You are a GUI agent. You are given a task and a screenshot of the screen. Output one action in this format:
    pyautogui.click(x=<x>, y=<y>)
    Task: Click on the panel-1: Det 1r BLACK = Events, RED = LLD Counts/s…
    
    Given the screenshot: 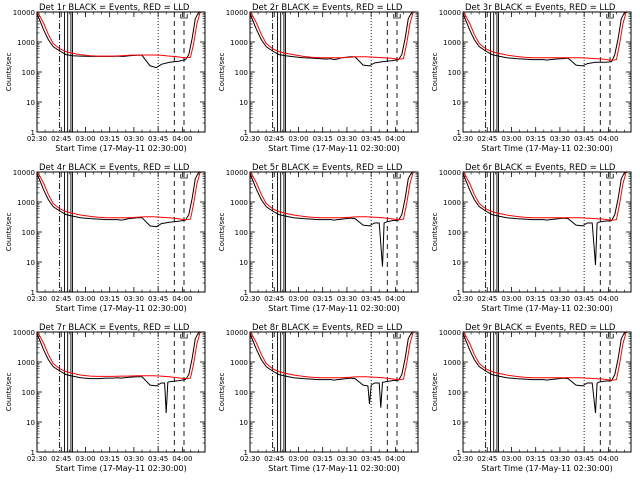 What is the action you would take?
    pyautogui.click(x=105, y=78)
    